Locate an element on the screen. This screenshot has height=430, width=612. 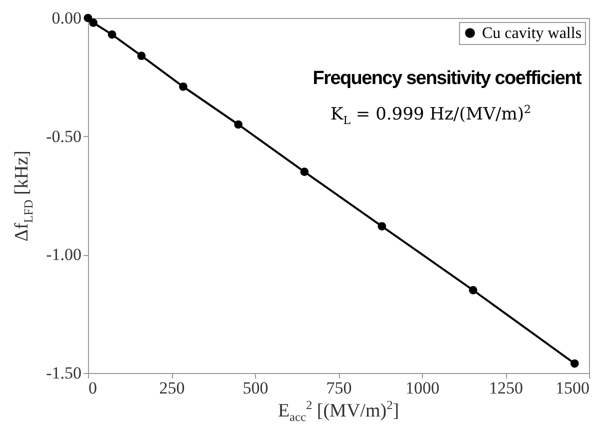
x-axis-title: E$_{acc}$$^{2}$ [(MV/m)$^{2}$] is located at coordinates (339, 412).